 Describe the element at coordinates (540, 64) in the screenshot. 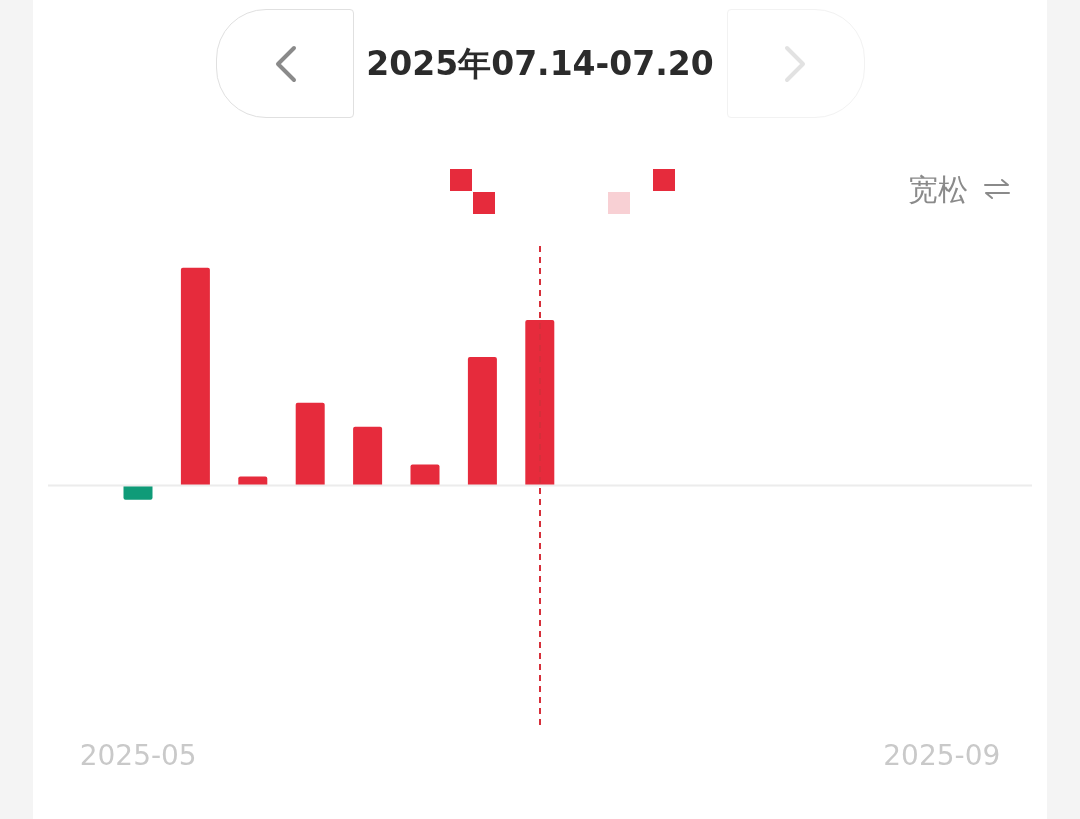

I see `chart-title: 2025年07.14-07.20` at that location.